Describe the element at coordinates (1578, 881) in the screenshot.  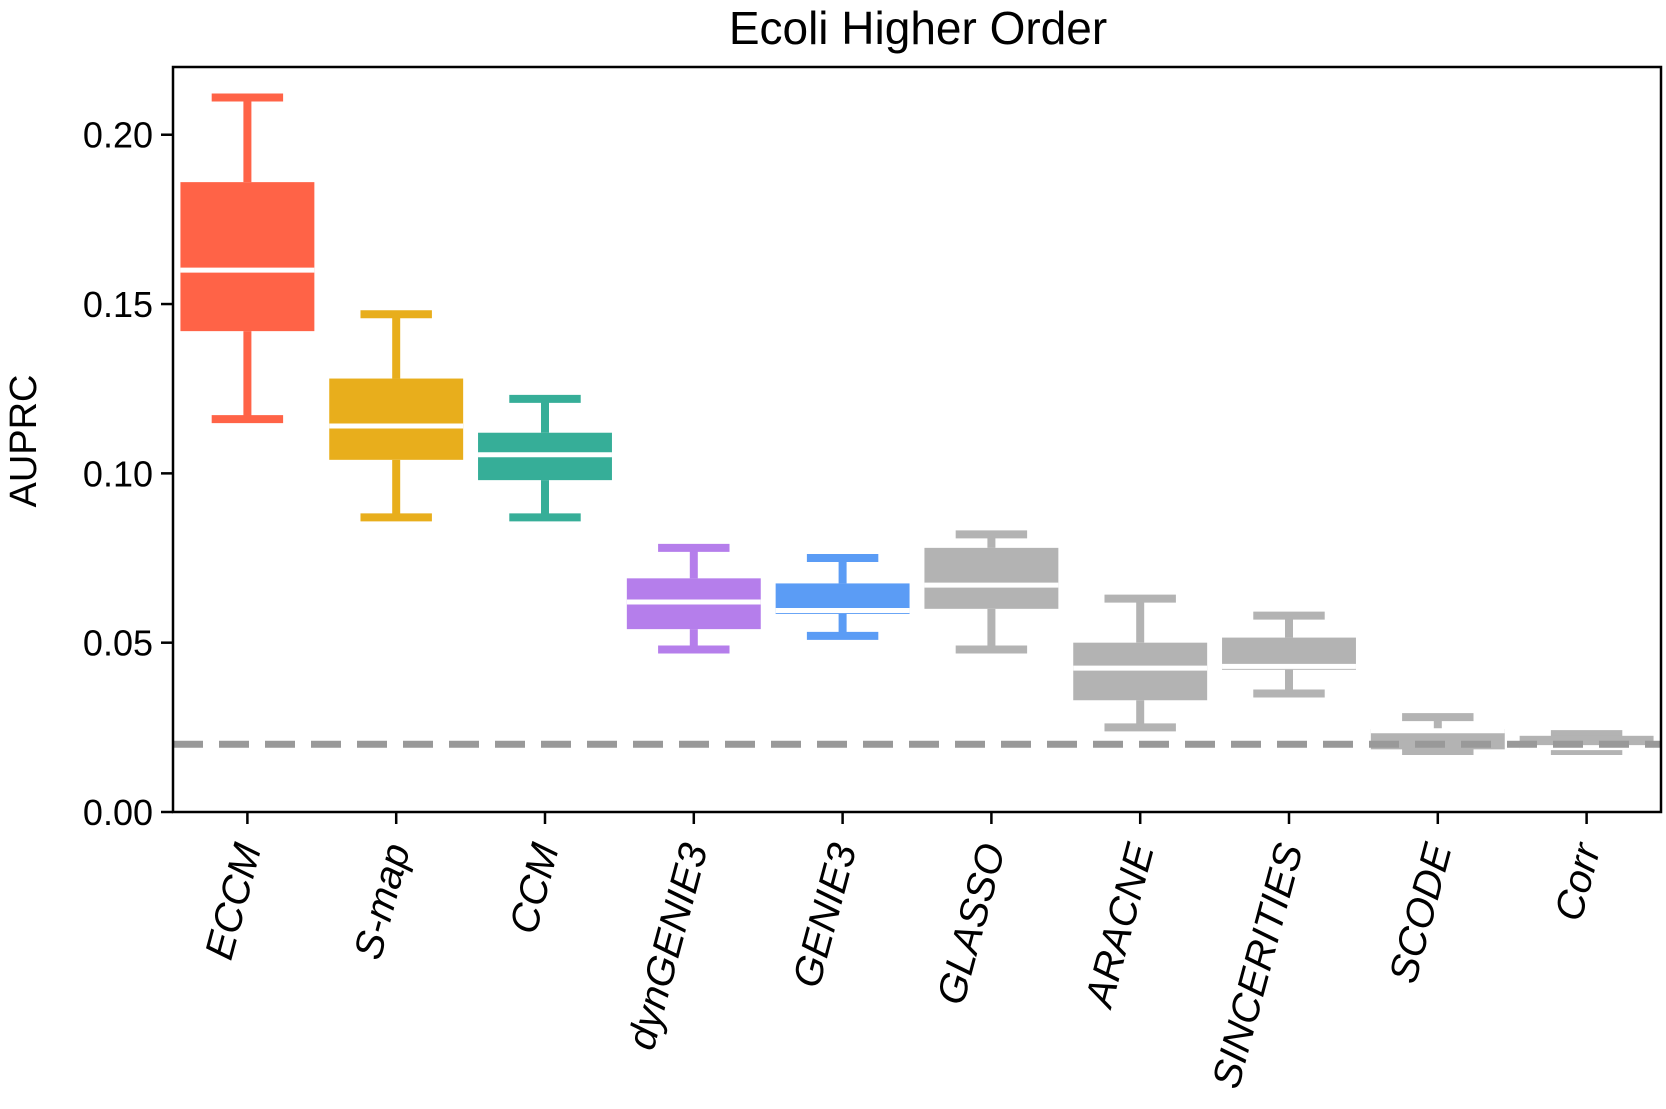
I see `x-tick-label: Corr` at that location.